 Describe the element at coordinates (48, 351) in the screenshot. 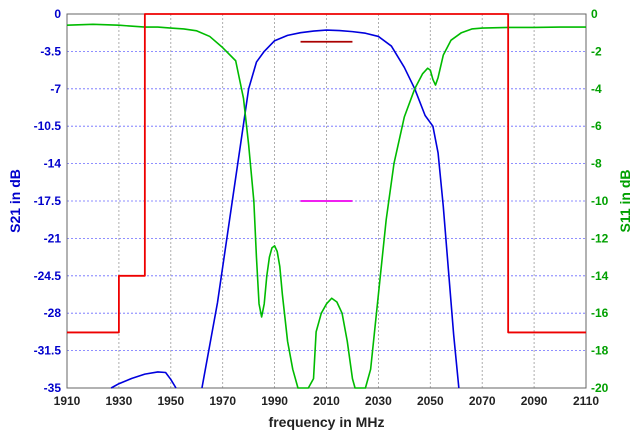

I see `left-tick-label: -31.5` at that location.